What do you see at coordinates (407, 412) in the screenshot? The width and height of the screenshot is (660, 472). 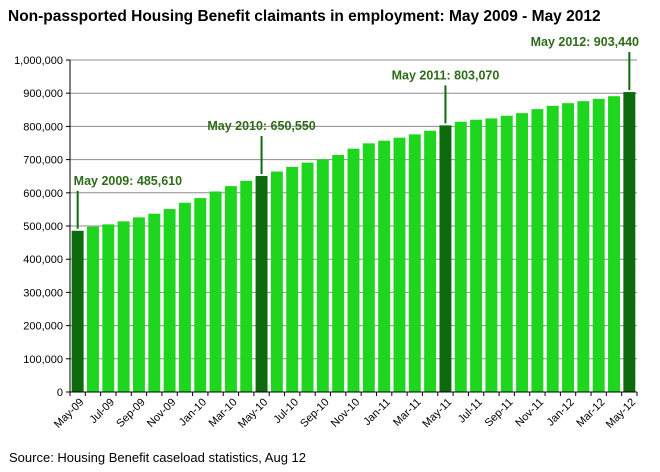 I see `x-tick-label: Mar-11` at bounding box center [407, 412].